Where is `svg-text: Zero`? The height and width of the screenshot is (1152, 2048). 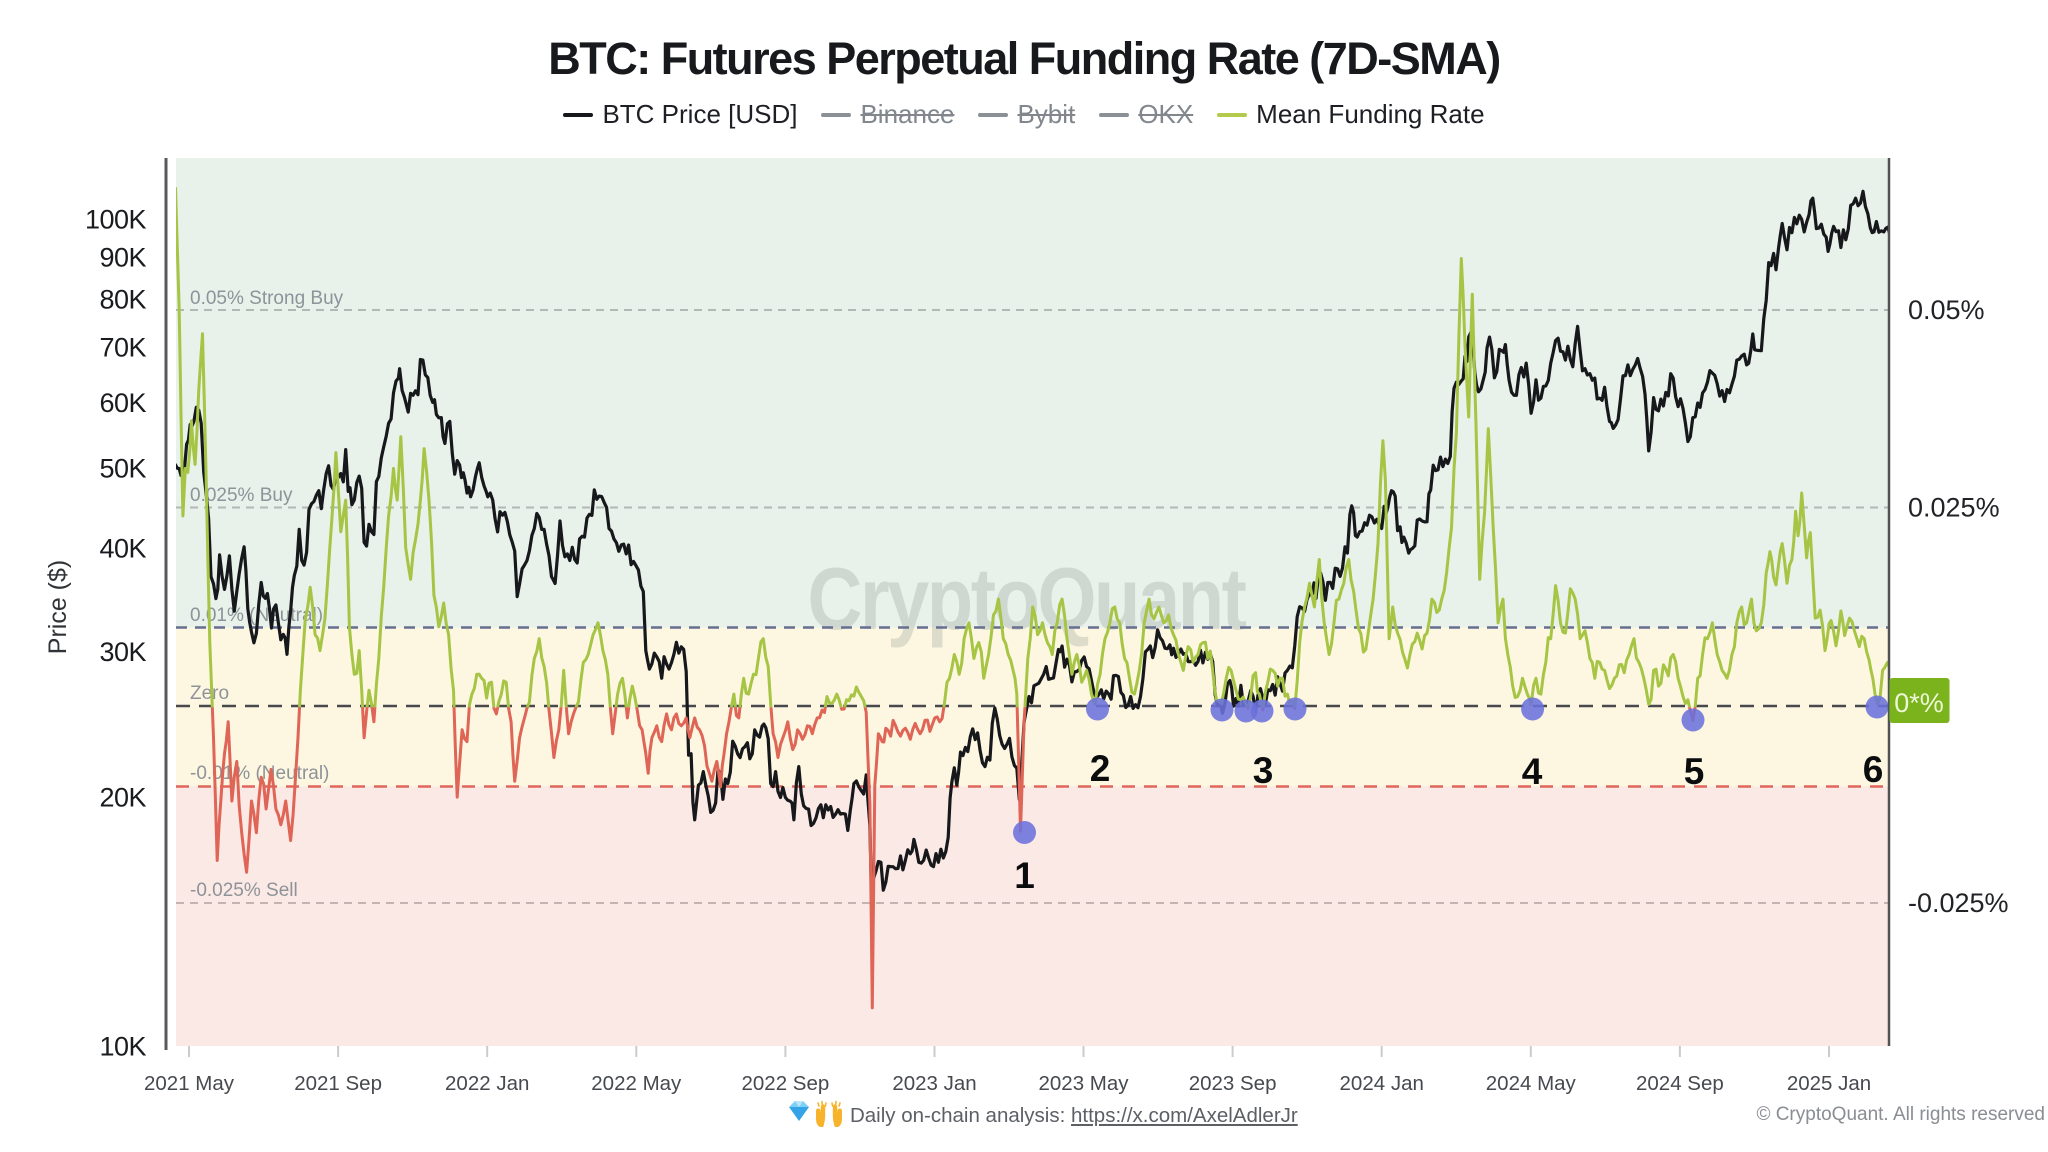
svg-text: Zero is located at coordinates (209, 693).